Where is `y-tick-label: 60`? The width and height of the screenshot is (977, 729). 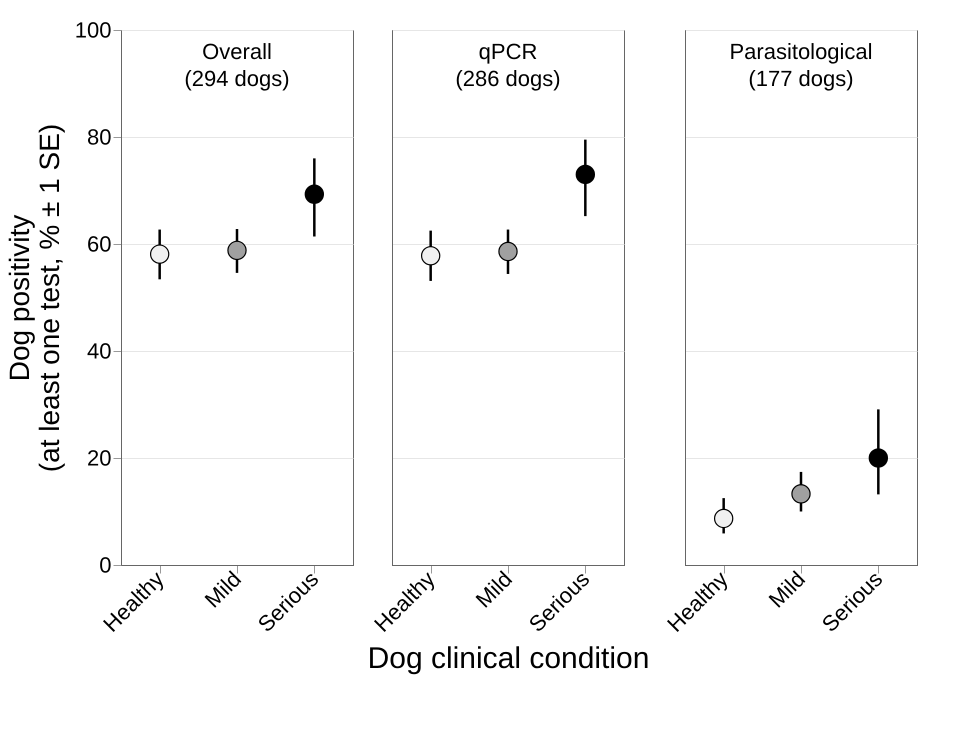 y-tick-label: 60 is located at coordinates (99, 244).